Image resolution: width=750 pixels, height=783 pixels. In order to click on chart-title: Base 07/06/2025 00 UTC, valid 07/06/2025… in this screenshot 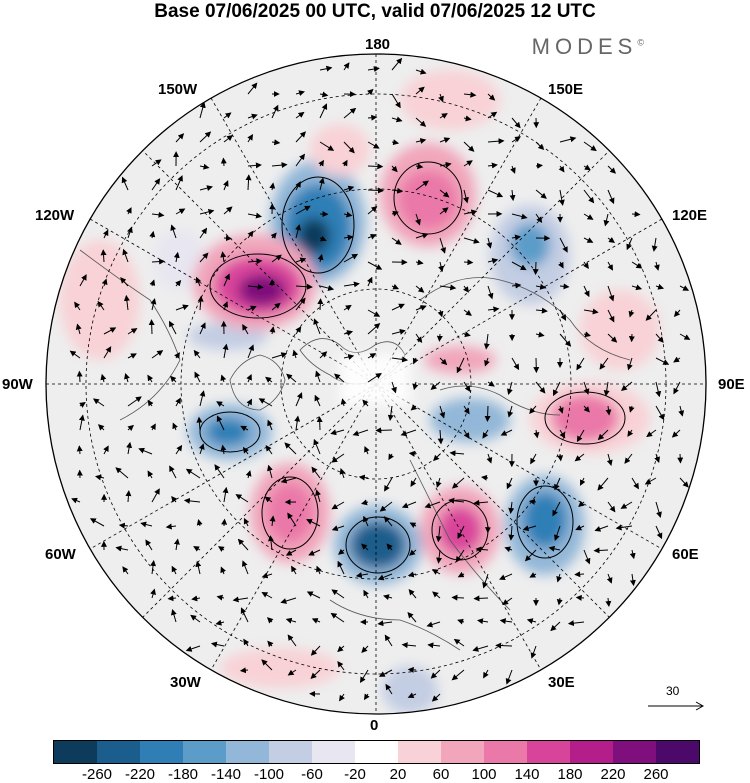, I will do `click(375, 11)`.